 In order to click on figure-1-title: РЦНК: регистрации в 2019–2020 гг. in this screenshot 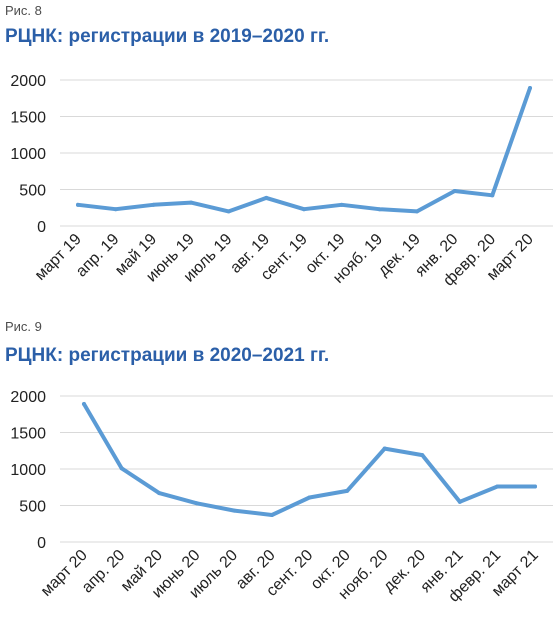, I will do `click(167, 36)`.